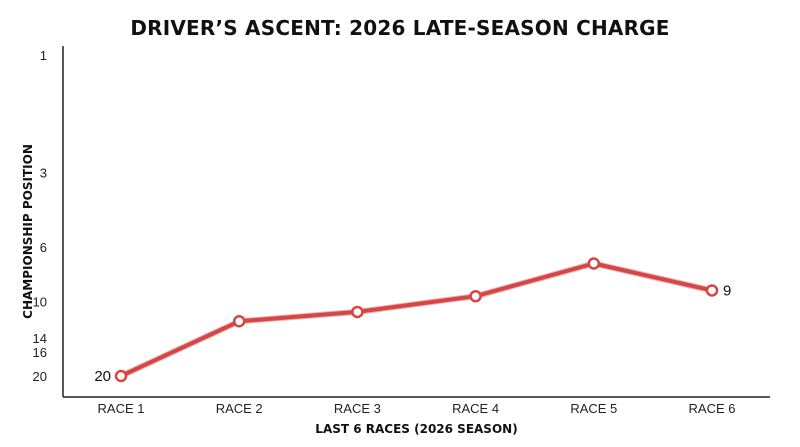 The image size is (800, 447). What do you see at coordinates (400, 28) in the screenshot?
I see `chart-title: DRIVER’S ASCENT: 2026 LATE-SEASON CHARGE` at bounding box center [400, 28].